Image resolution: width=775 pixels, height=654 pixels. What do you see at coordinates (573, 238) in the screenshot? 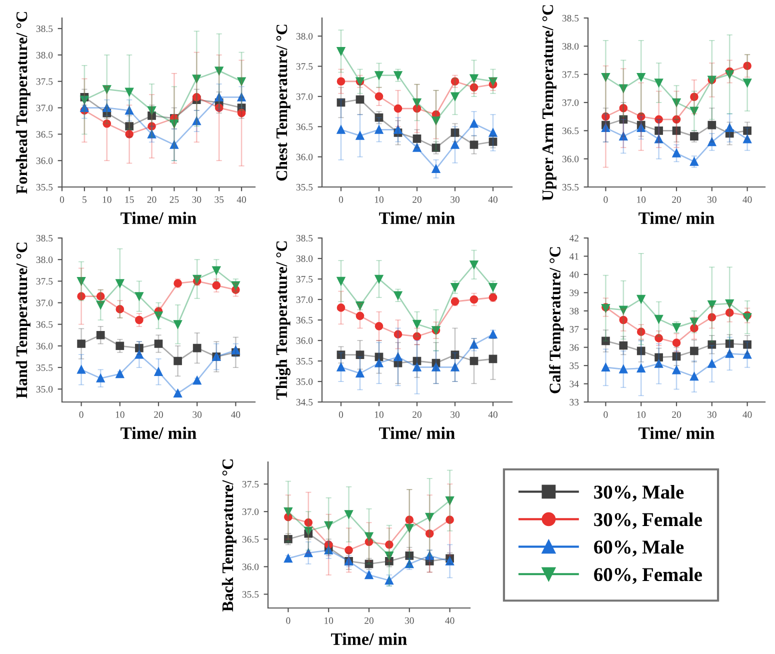
I see `y-tick-label: 42` at bounding box center [573, 238].